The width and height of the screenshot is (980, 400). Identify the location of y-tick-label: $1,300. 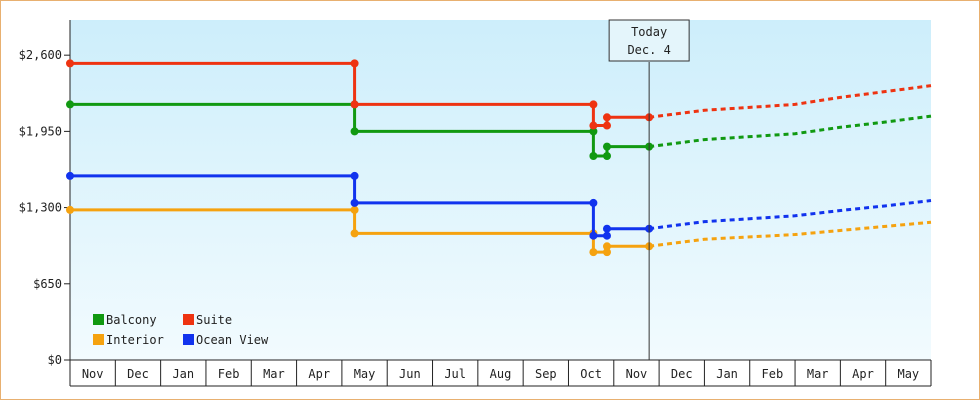
(40, 208).